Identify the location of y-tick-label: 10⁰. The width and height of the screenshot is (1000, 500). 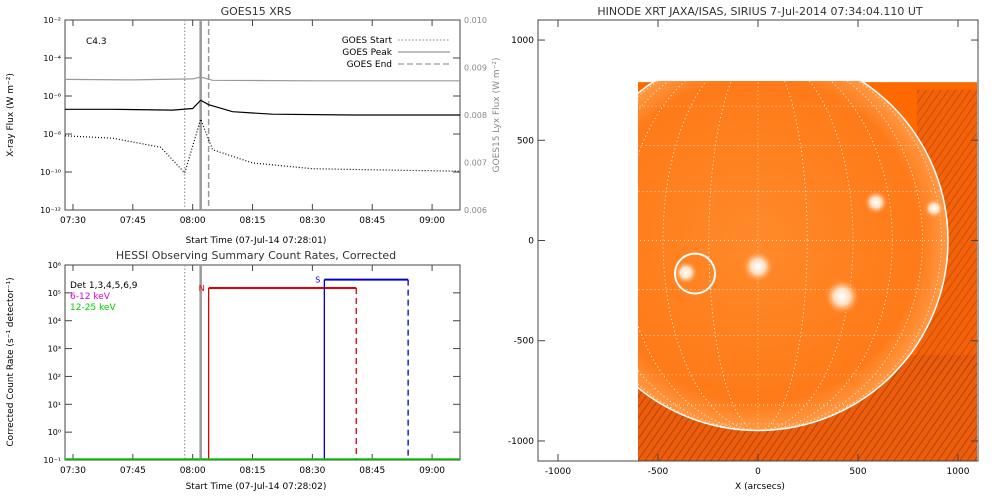
(54, 432).